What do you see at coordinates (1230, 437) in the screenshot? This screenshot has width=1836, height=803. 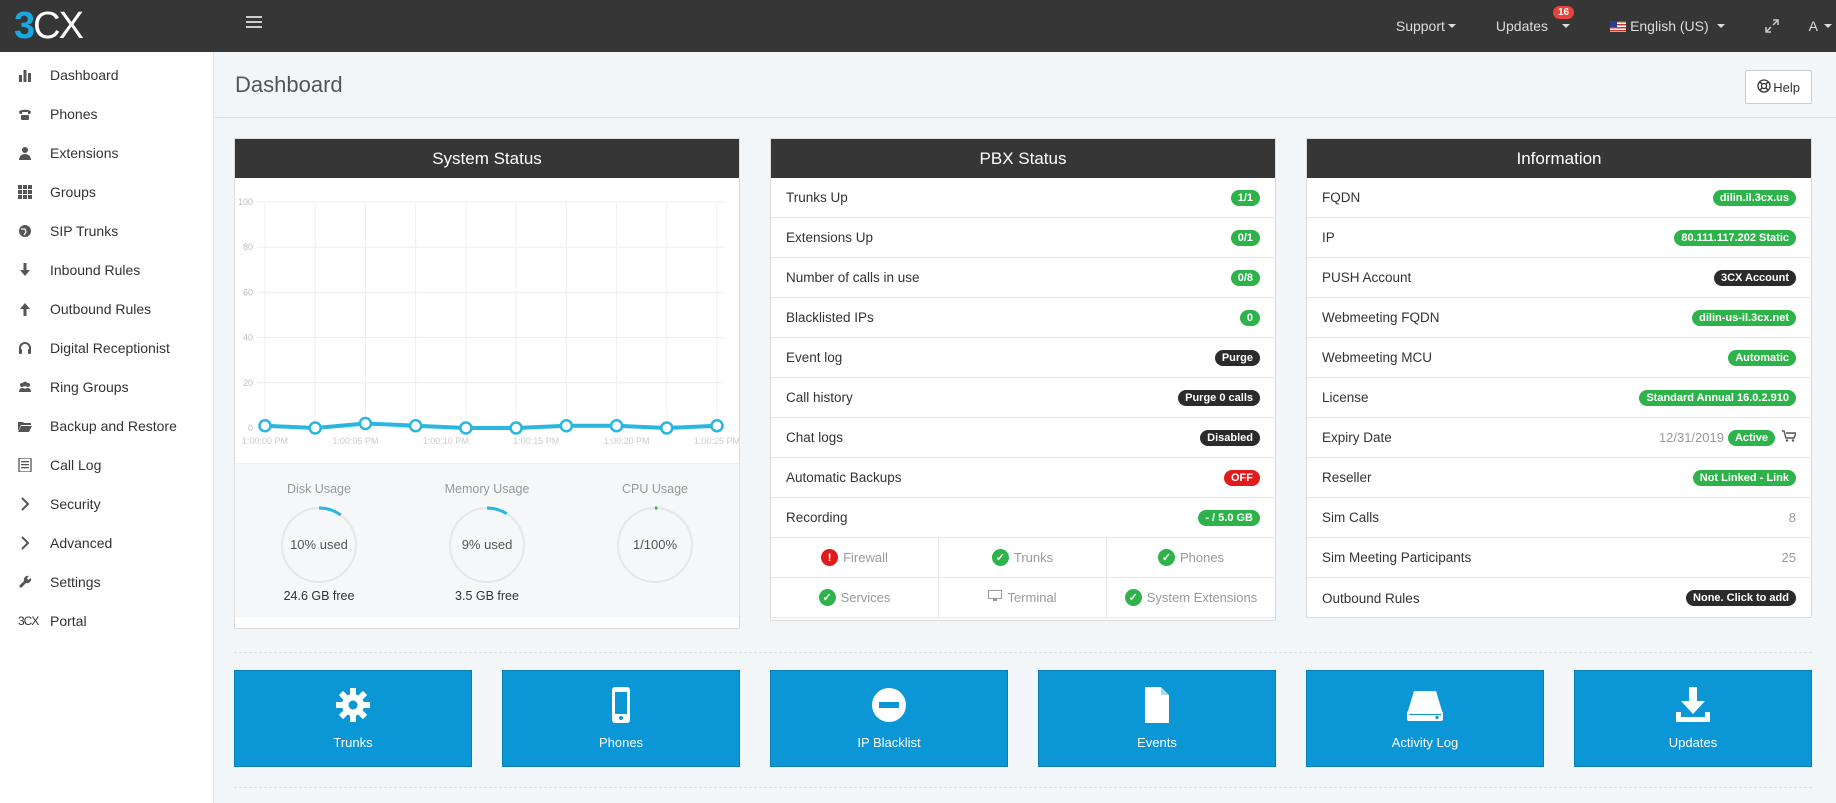 I see `chat-logs-badge: Disabled` at bounding box center [1230, 437].